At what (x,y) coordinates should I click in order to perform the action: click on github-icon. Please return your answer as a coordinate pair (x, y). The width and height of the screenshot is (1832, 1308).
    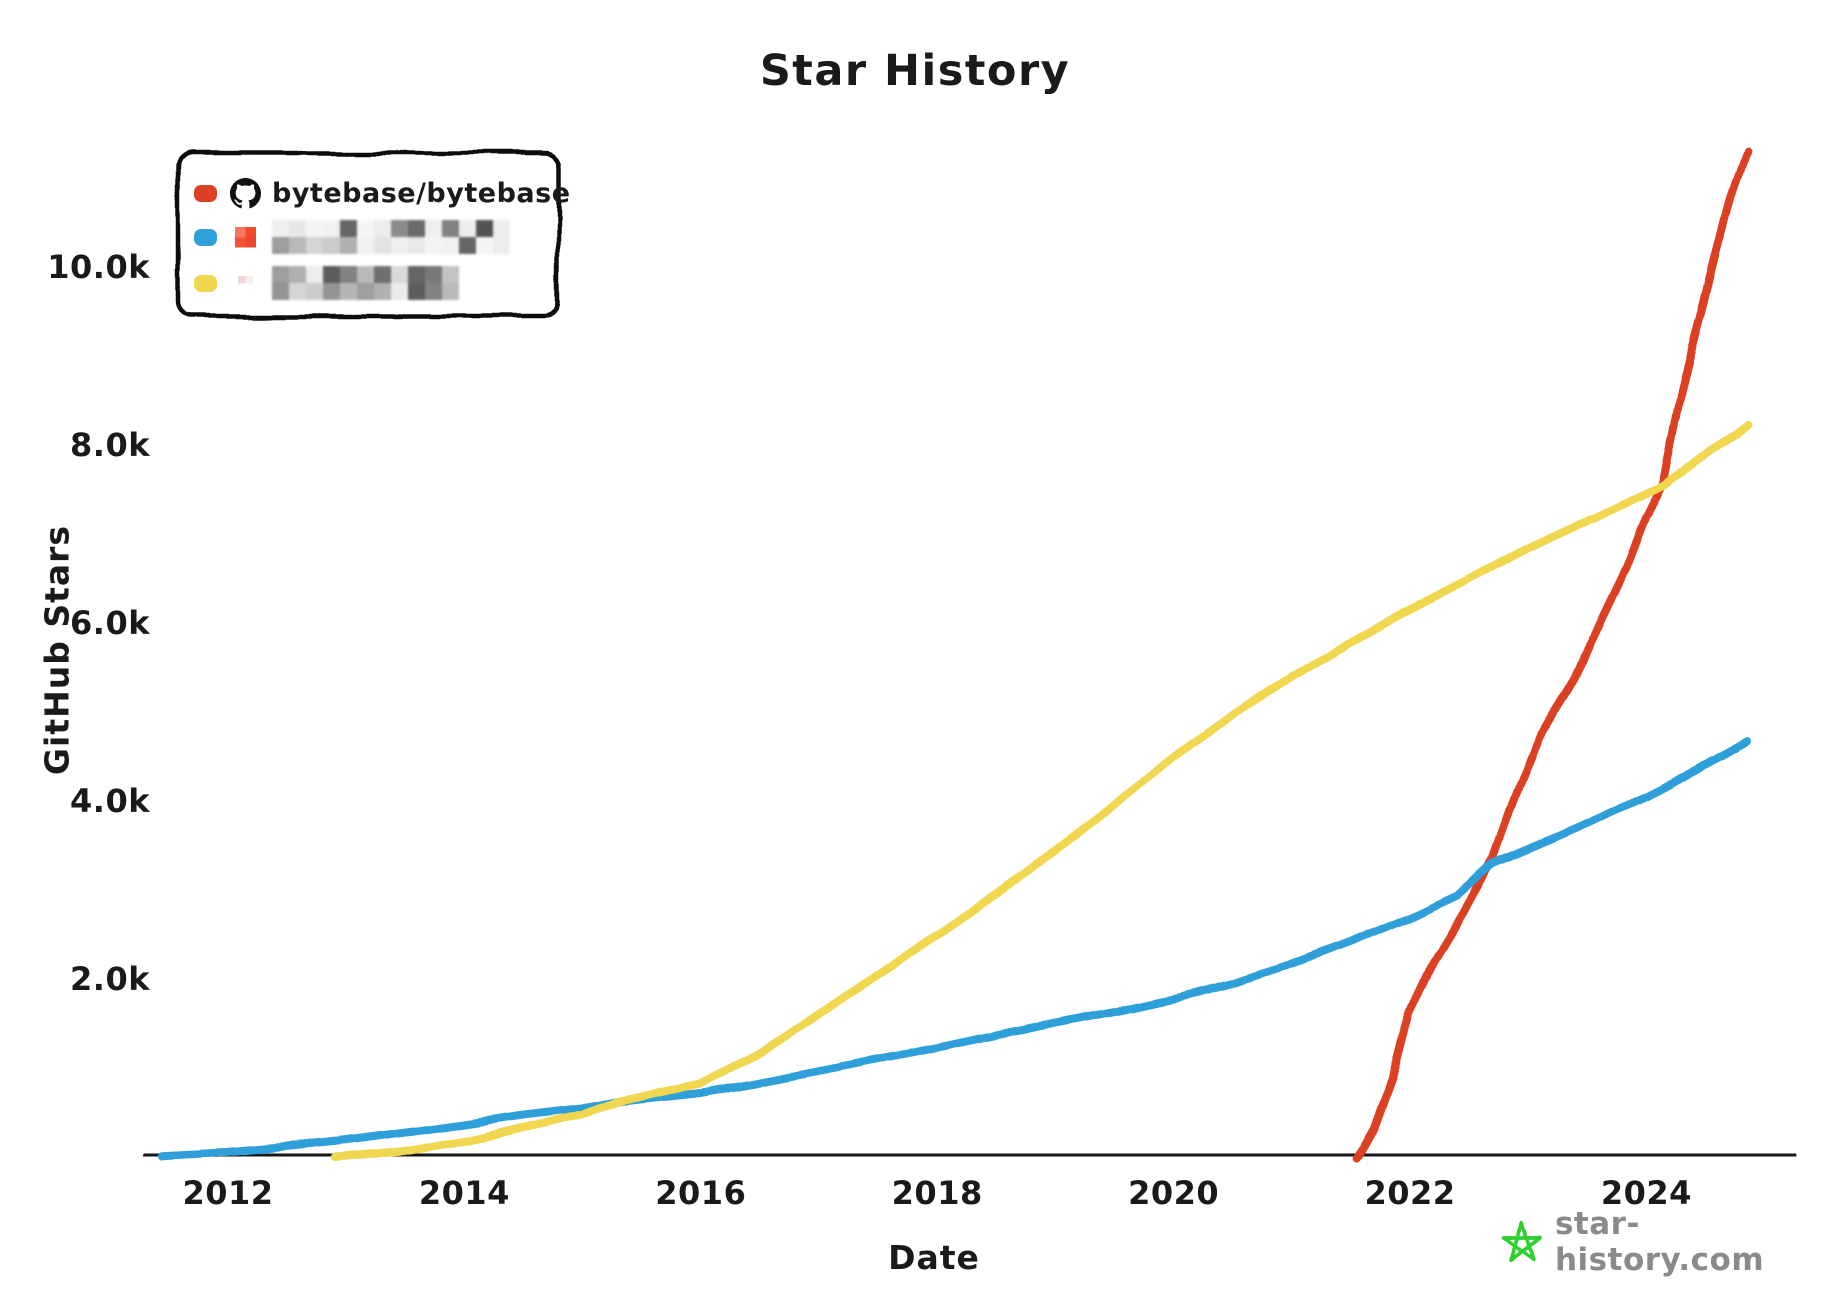
    Looking at the image, I should click on (245, 193).